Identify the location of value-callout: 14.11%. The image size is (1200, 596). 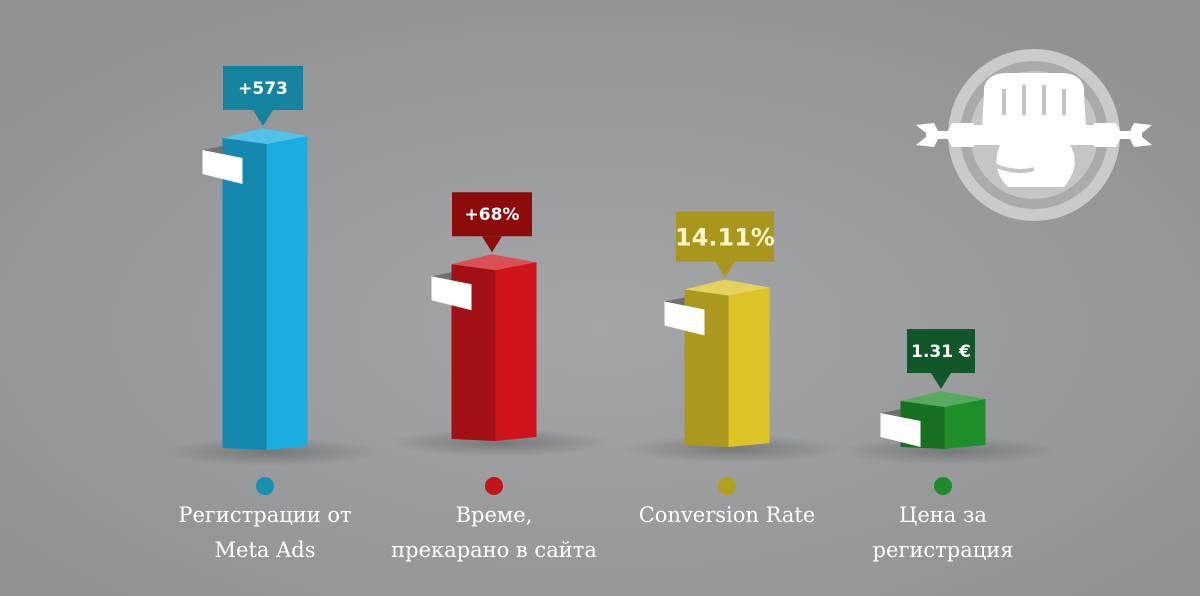
(725, 244).